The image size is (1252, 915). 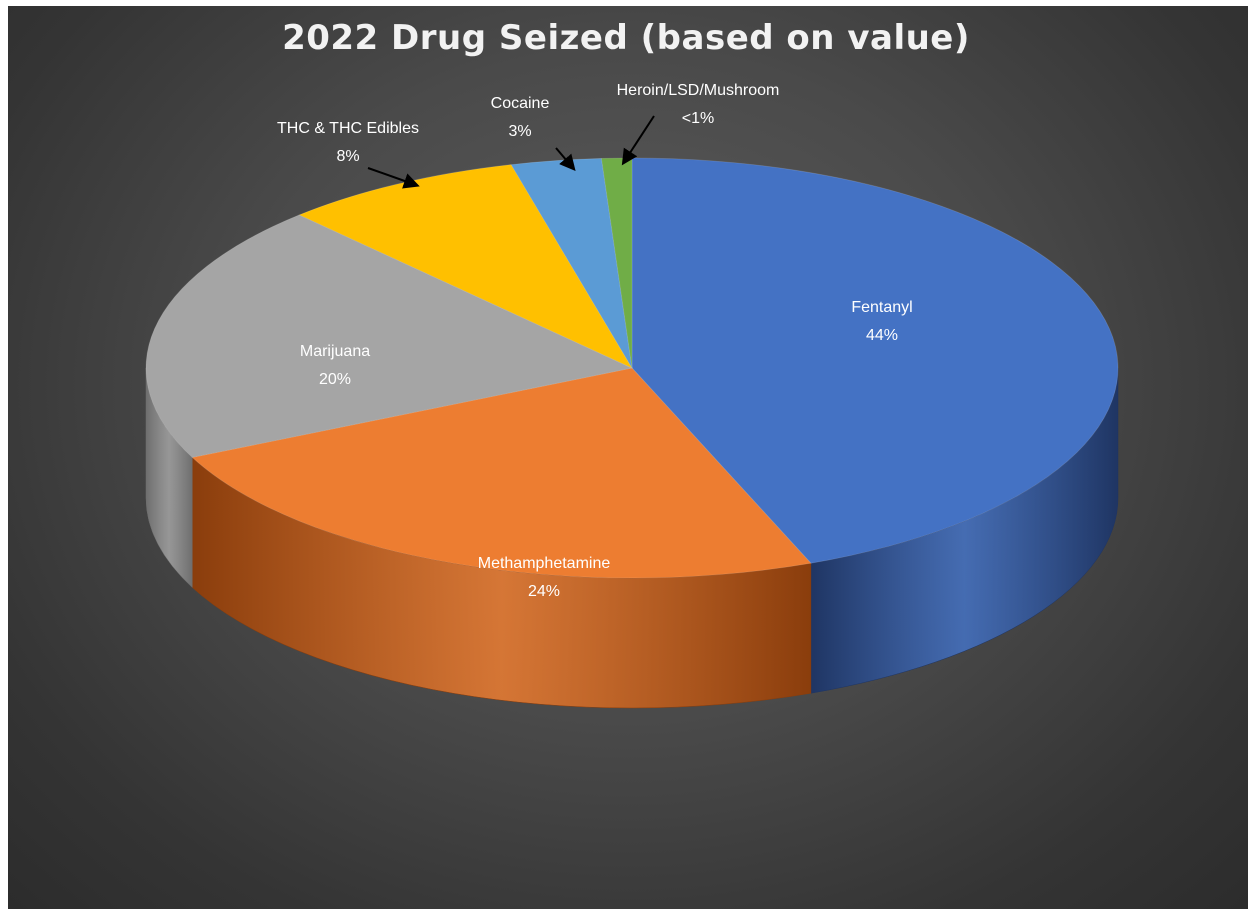 What do you see at coordinates (335, 351) in the screenshot?
I see `slice-label-name-marijuana: Marijuana` at bounding box center [335, 351].